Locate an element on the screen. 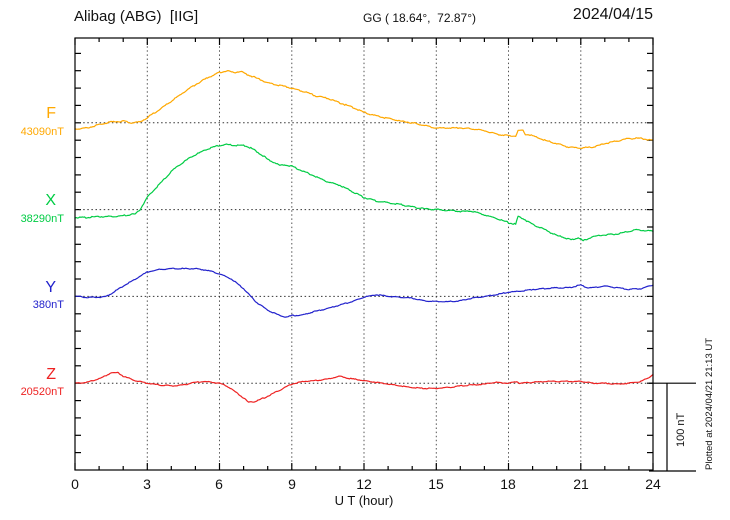 The image size is (730, 520). x-tick-0: 0 is located at coordinates (75, 484).